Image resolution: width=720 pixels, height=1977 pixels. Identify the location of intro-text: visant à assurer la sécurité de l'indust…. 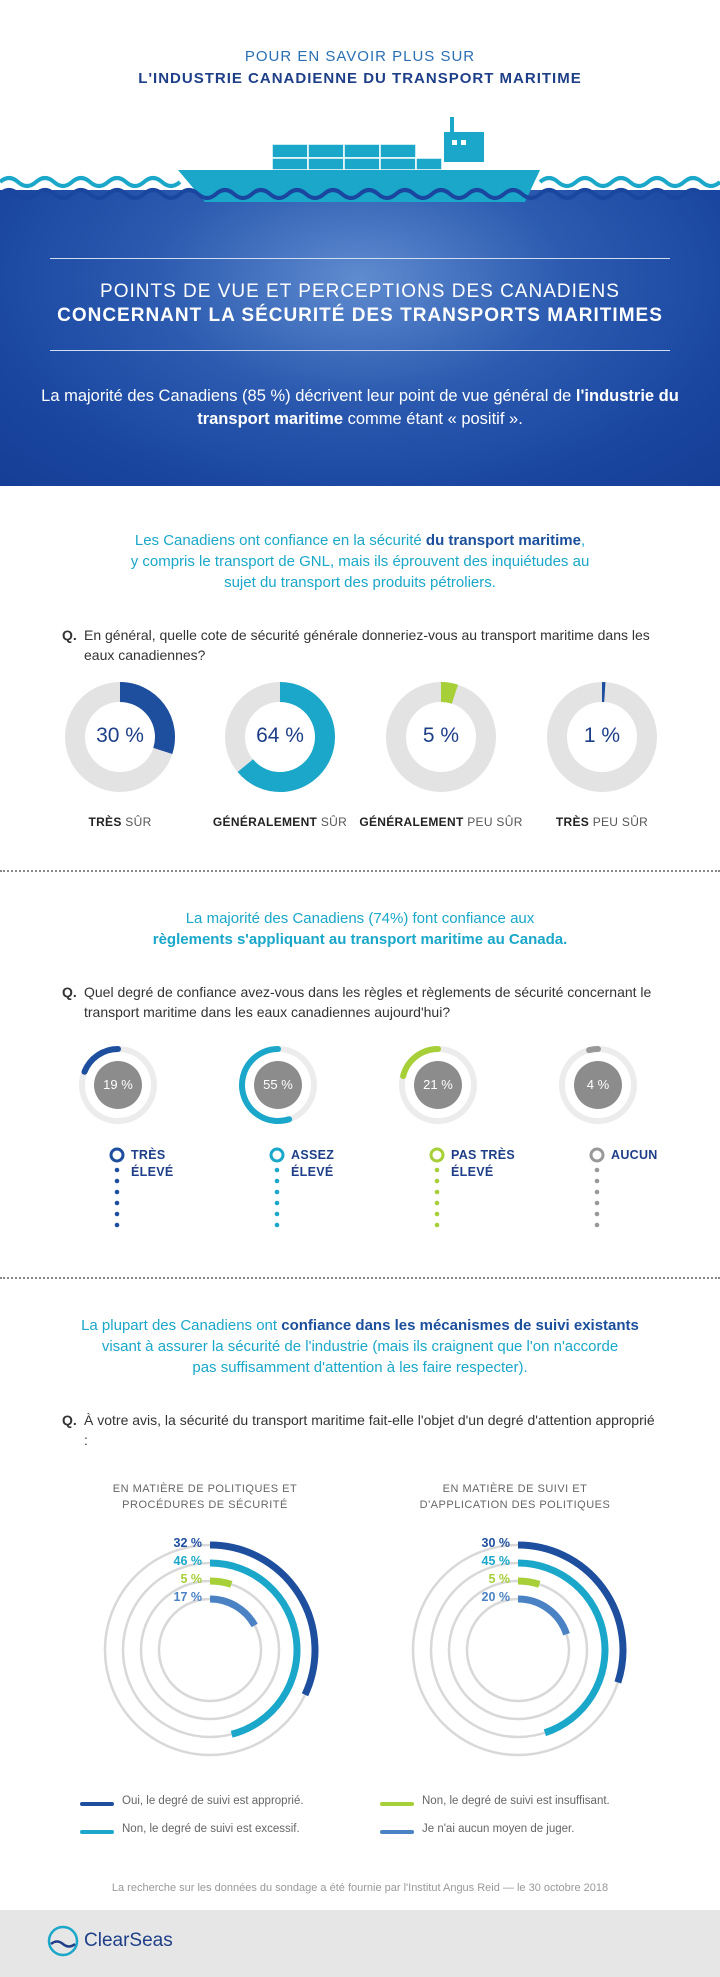
(360, 1346).